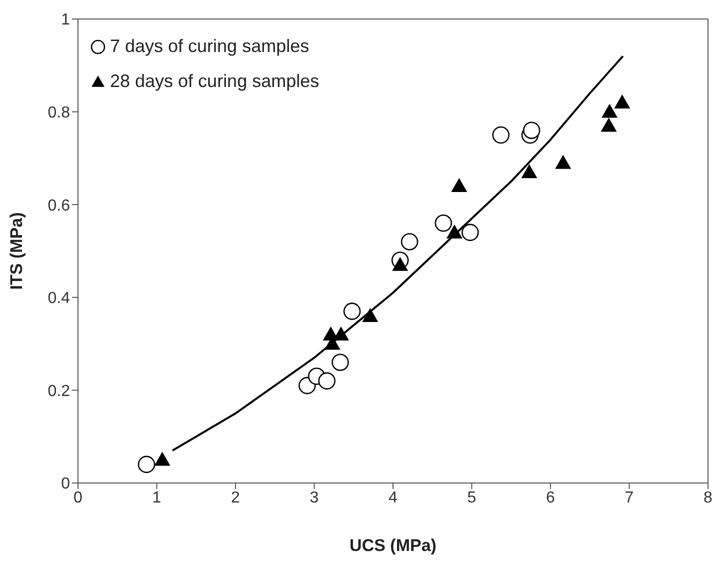  Describe the element at coordinates (59, 299) in the screenshot. I see `y-tick-label: 0.4` at that location.